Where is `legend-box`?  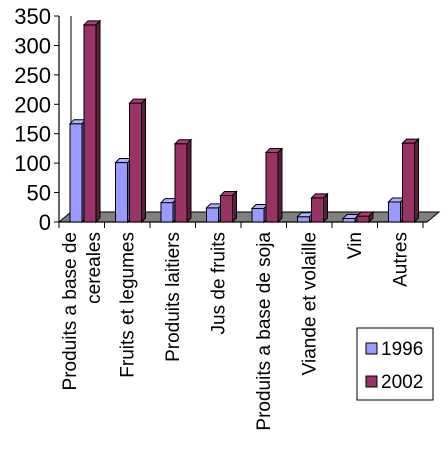 legend-box is located at coordinates (395, 364).